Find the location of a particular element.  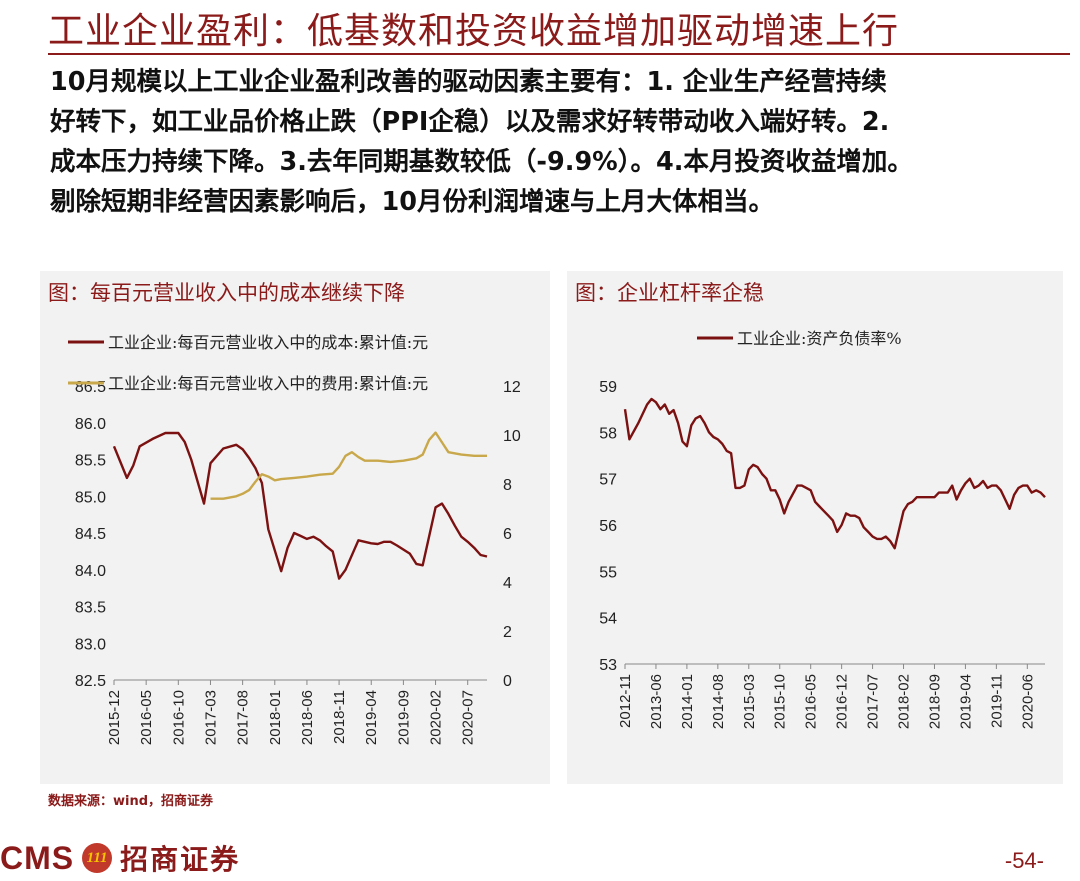

x-tick-label: 2019-09 is located at coordinates (403, 717).